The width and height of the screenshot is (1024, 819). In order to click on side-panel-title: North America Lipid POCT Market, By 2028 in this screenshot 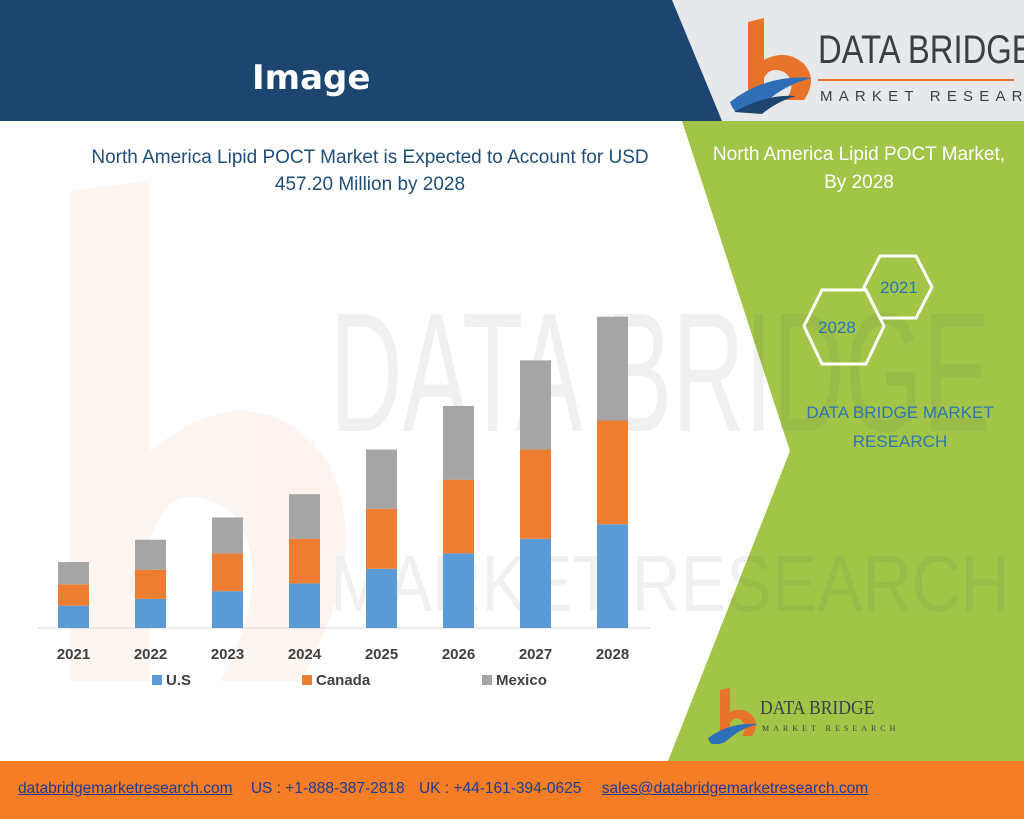, I will do `click(859, 168)`.